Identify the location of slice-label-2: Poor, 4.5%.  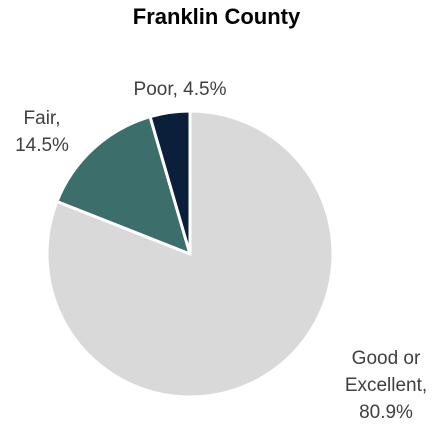
(180, 89).